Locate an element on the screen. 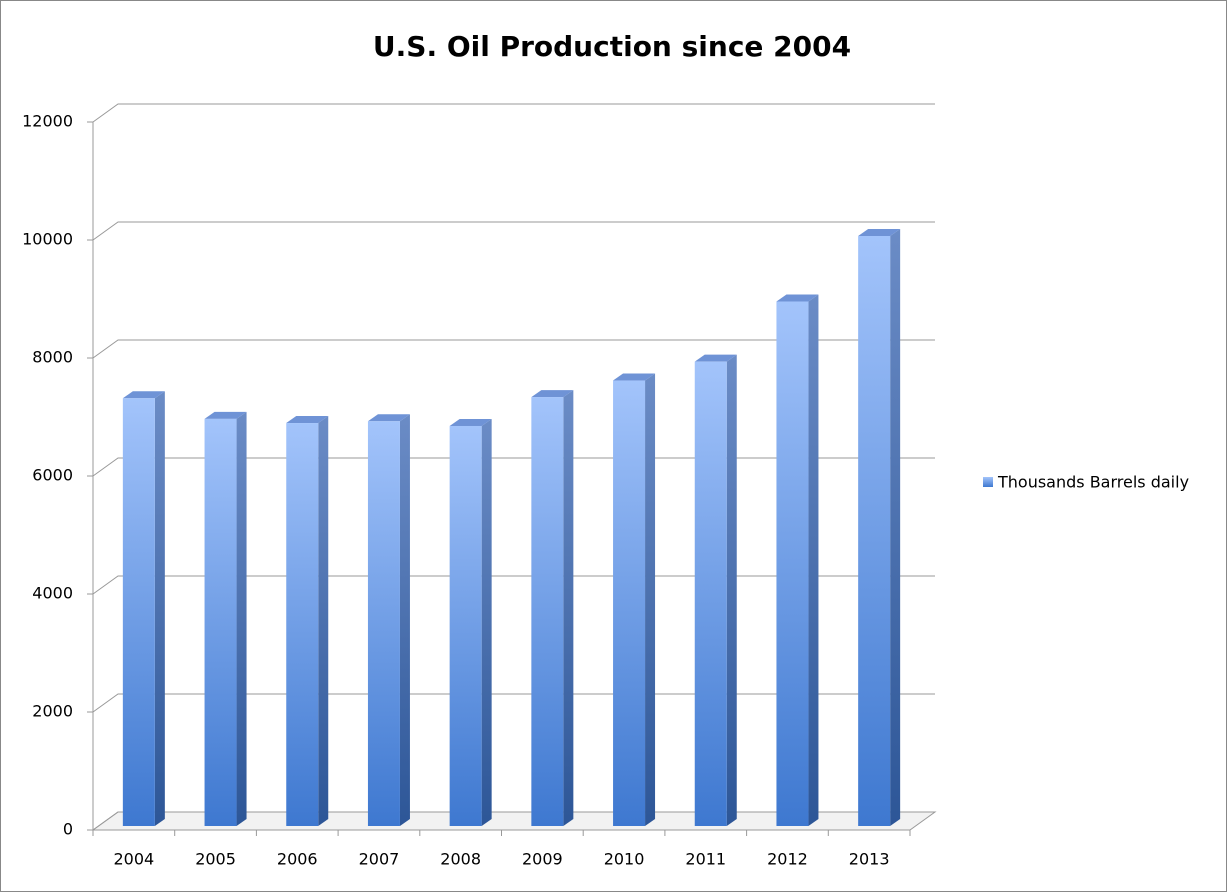 Image resolution: width=1227 pixels, height=892 pixels. x-tick-label: 2006 is located at coordinates (297, 859).